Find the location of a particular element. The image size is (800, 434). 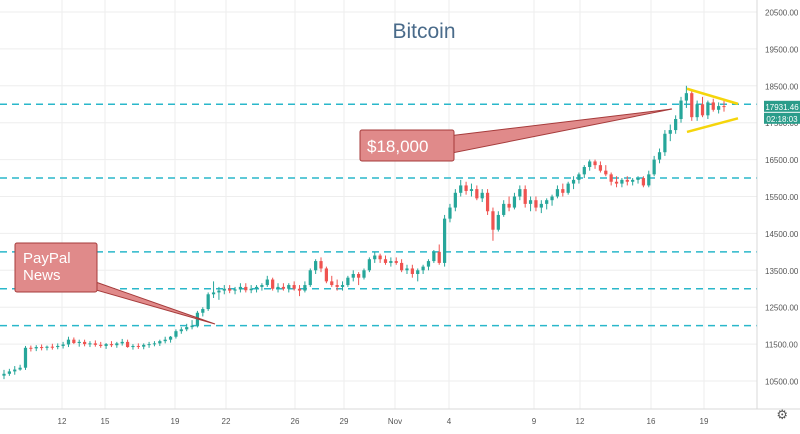

settings-gear-icon: ⚙ is located at coordinates (782, 415).